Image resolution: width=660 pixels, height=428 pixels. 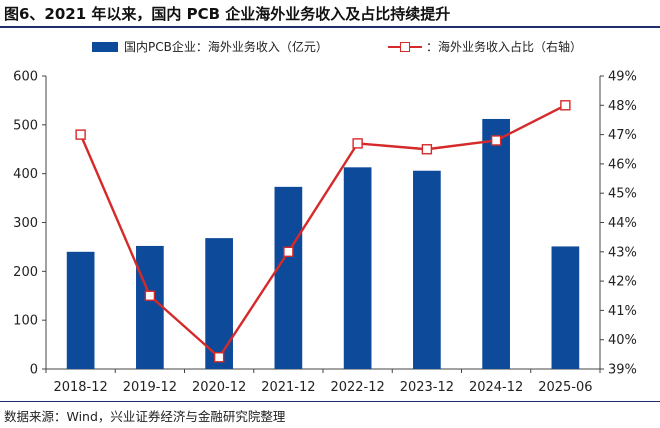 I want to click on right-tick-label: 43%, so click(x=622, y=252).